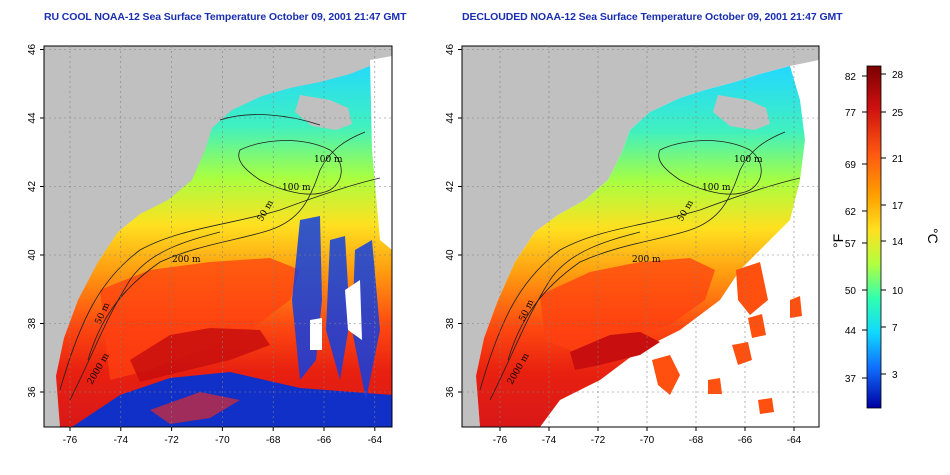 Image resolution: width=950 pixels, height=475 pixels. I want to click on fahrenheit-tick-label: 69, so click(851, 165).